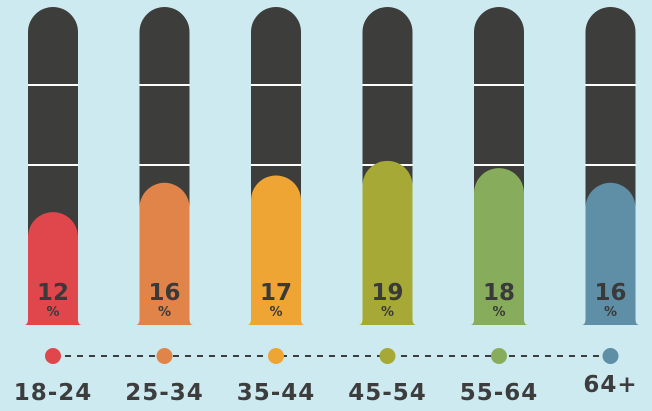 This screenshot has height=411, width=652. I want to click on value-suffix-55-64: %, so click(498, 312).